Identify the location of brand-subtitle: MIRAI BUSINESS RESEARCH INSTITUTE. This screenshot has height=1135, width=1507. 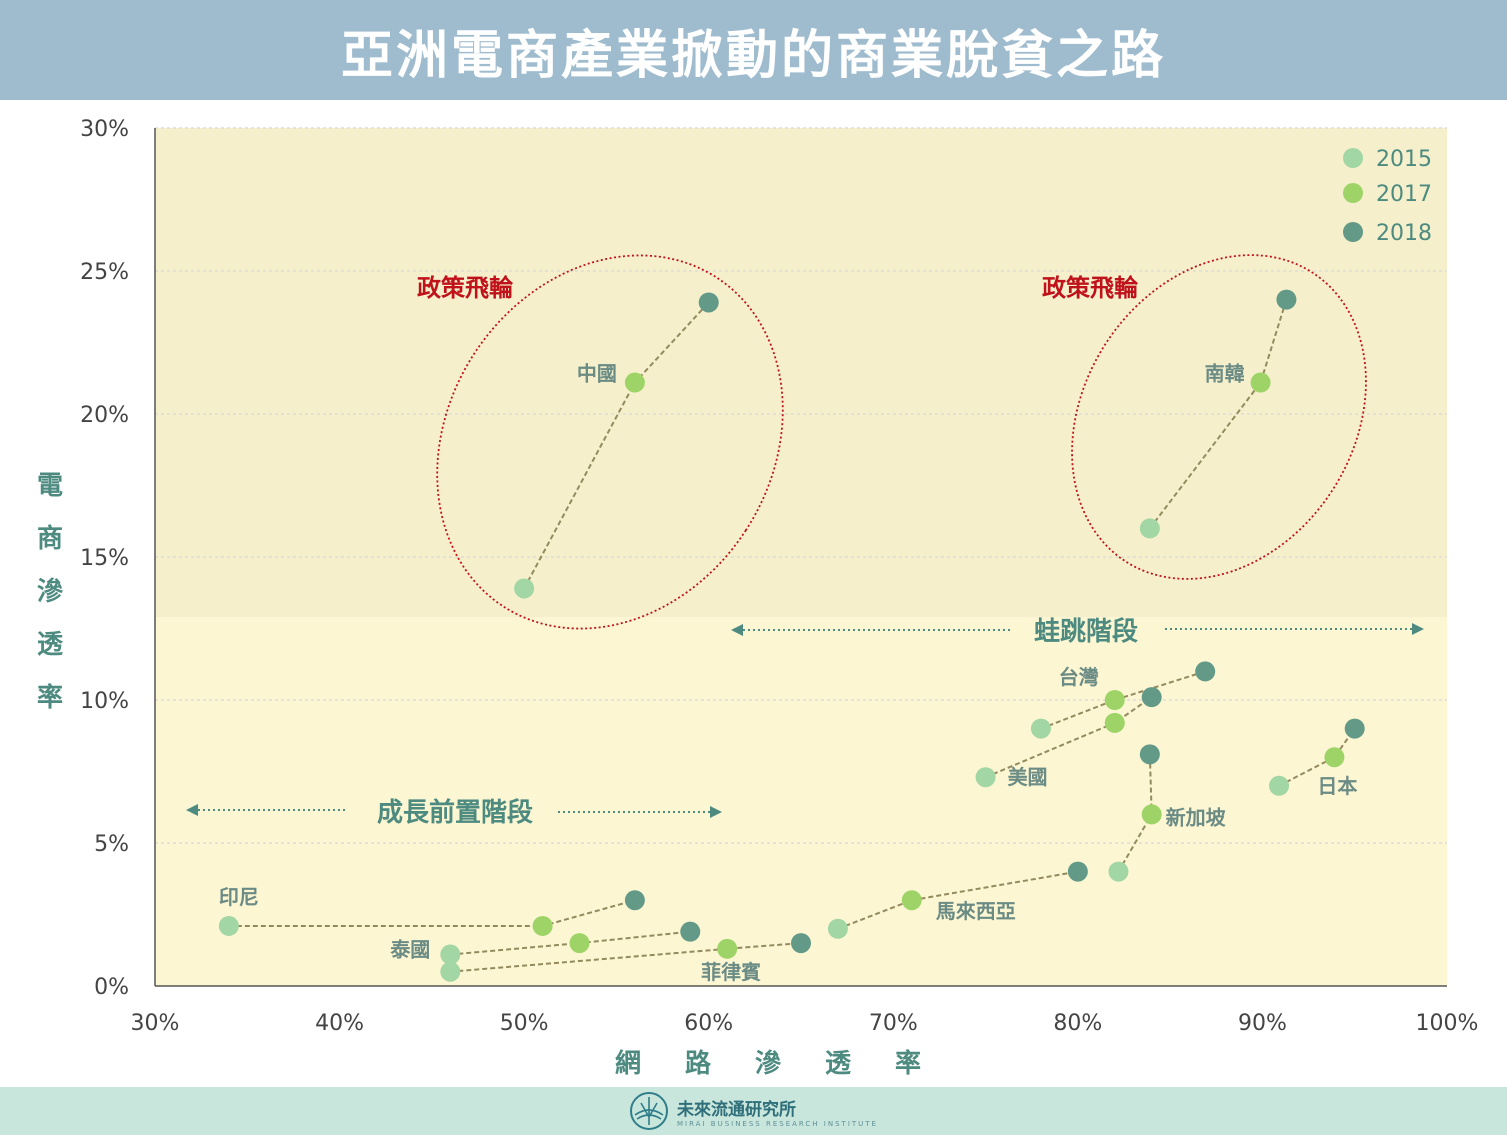
(777, 1123).